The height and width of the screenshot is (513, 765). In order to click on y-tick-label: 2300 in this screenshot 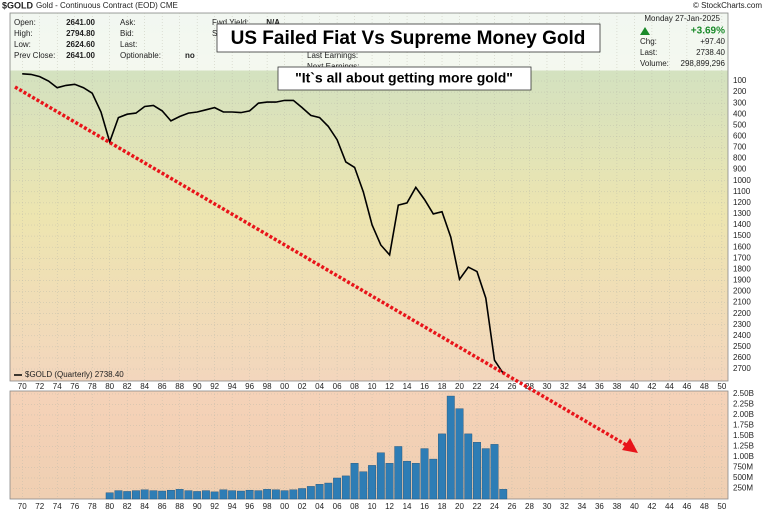, I will do `click(742, 324)`.